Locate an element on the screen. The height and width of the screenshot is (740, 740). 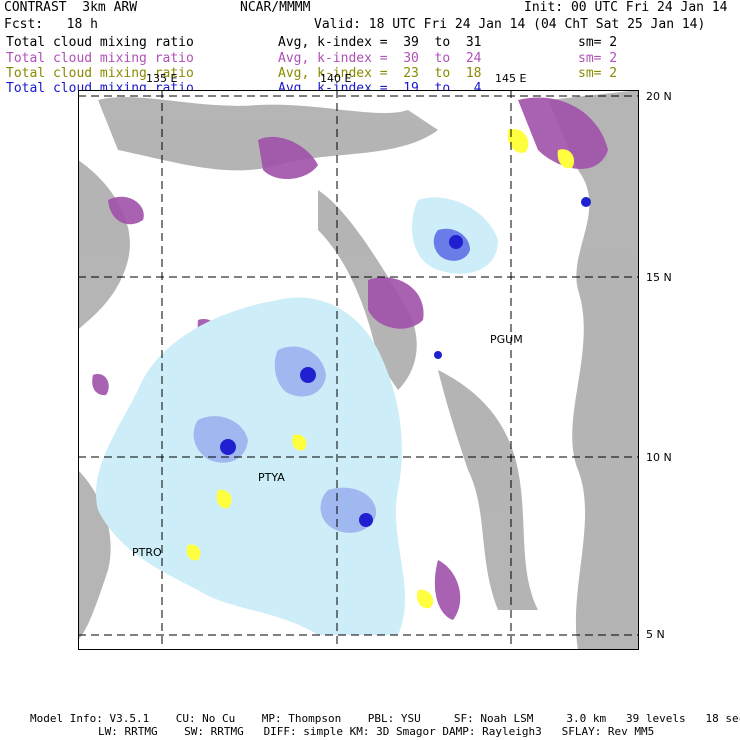
init-time: Init: 00 UTC Fri 24 Jan 14 is located at coordinates (626, 7).